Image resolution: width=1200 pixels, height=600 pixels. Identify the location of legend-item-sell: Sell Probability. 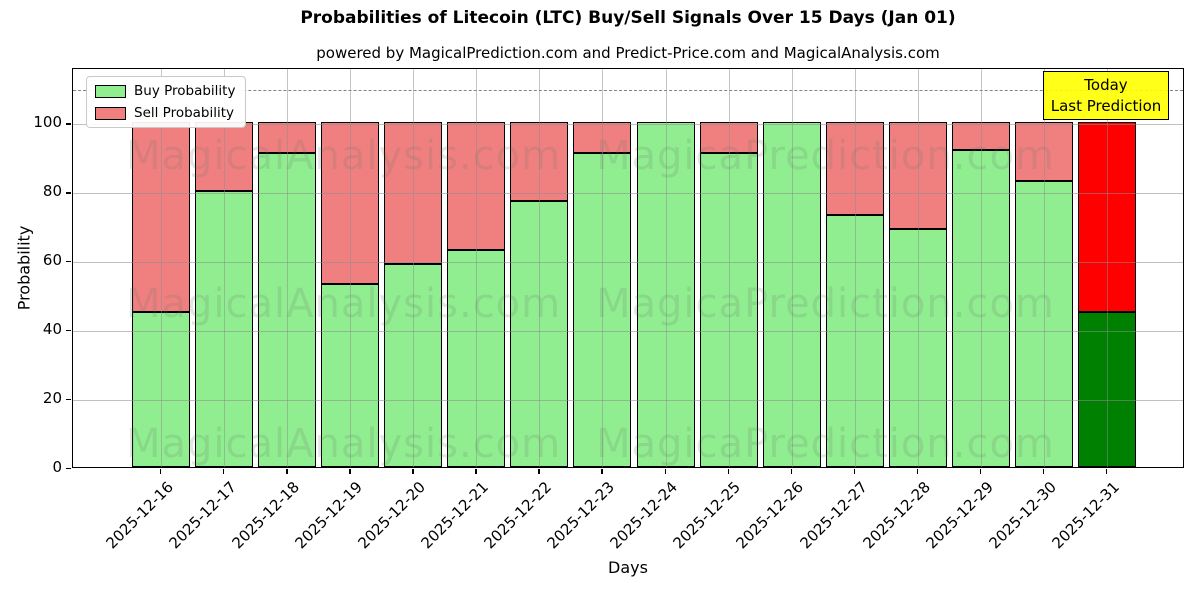
(165, 113).